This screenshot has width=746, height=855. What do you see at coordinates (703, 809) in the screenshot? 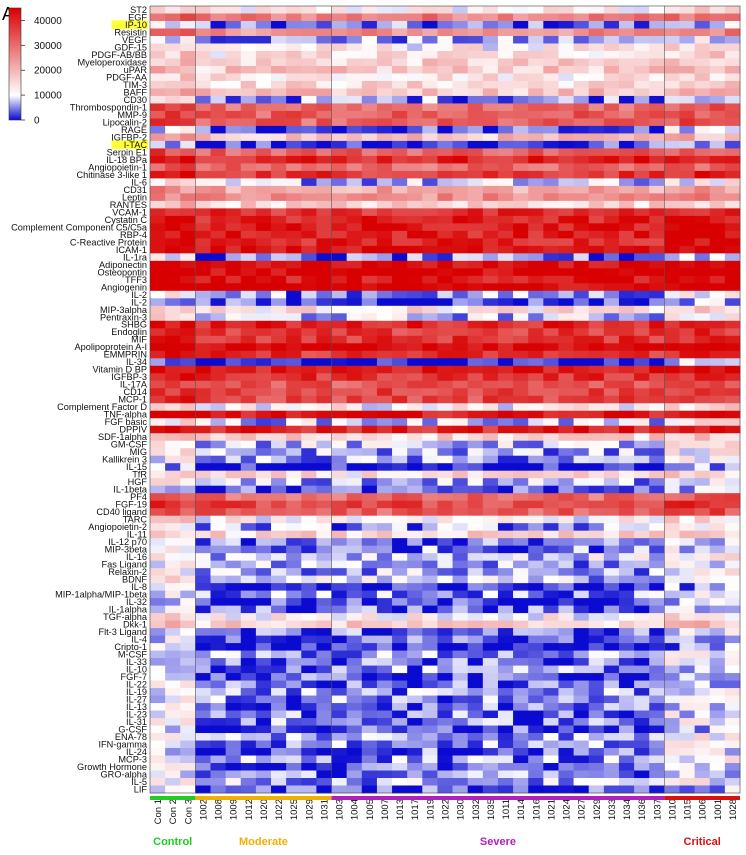
I see `column-label: 1006` at bounding box center [703, 809].